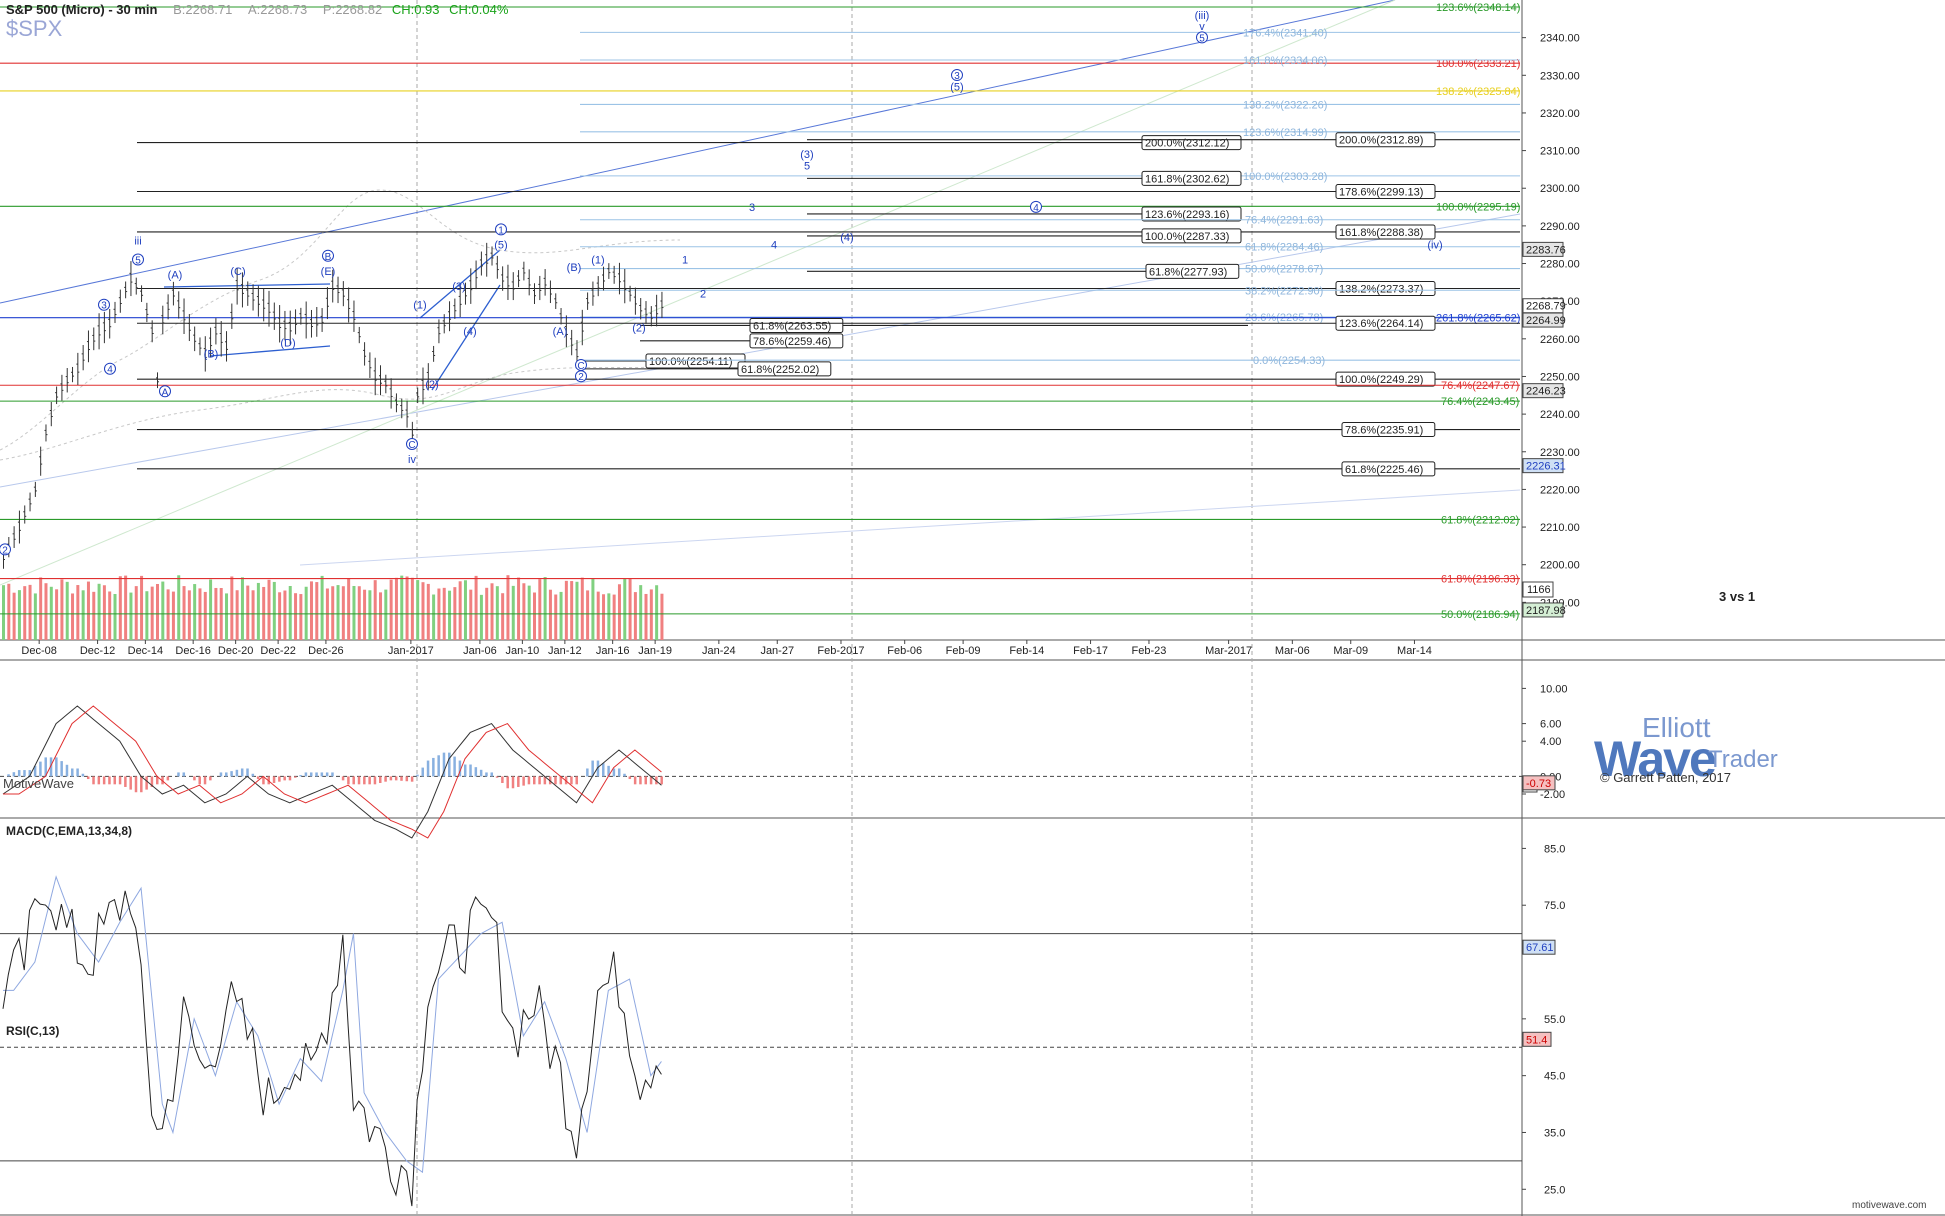  What do you see at coordinates (192, 651) in the screenshot?
I see `time-tick-label: Dec-16` at bounding box center [192, 651].